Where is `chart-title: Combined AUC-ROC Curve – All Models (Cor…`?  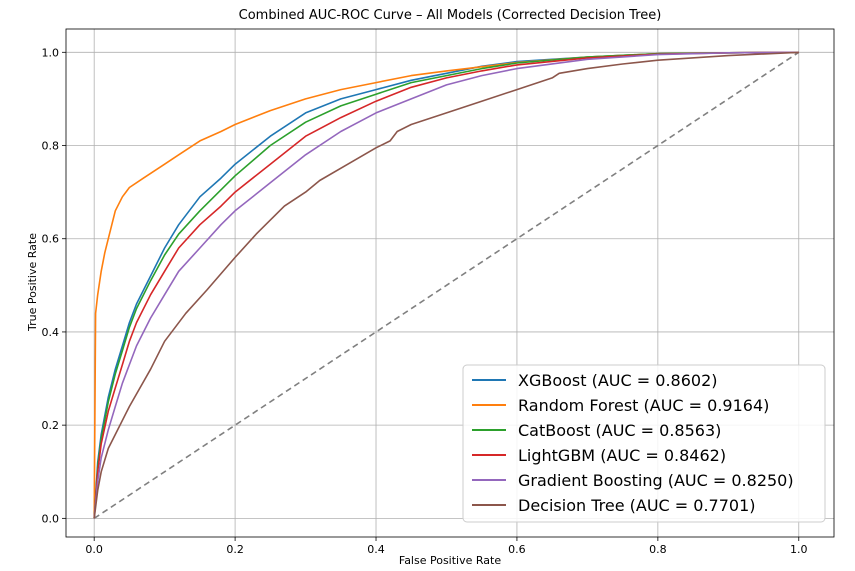 chart-title: Combined AUC-ROC Curve – All Models (Cor… is located at coordinates (450, 15).